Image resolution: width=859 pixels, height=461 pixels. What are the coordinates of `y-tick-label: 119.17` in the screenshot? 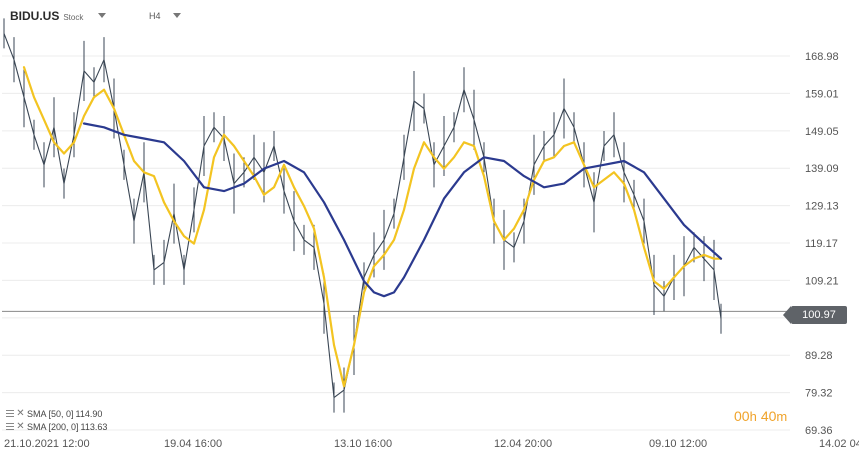 It's located at (821, 244).